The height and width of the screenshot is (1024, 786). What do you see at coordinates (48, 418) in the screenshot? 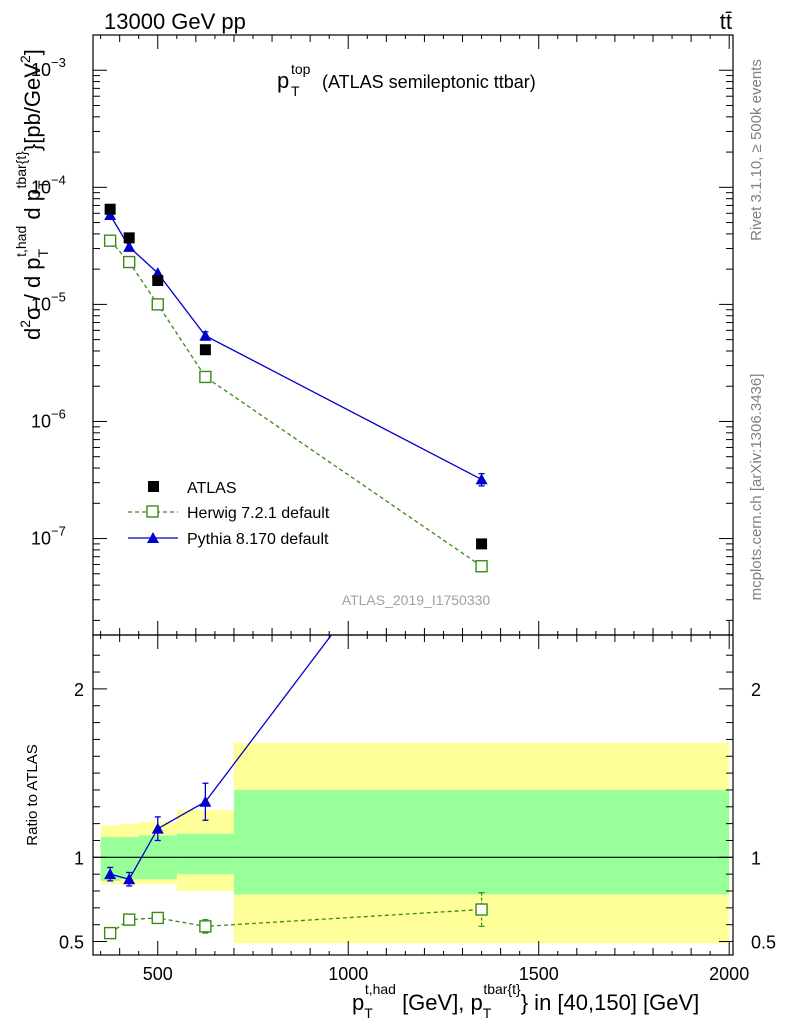
I see `main-y-tick-label: 10⁻⁶` at bounding box center [48, 418].